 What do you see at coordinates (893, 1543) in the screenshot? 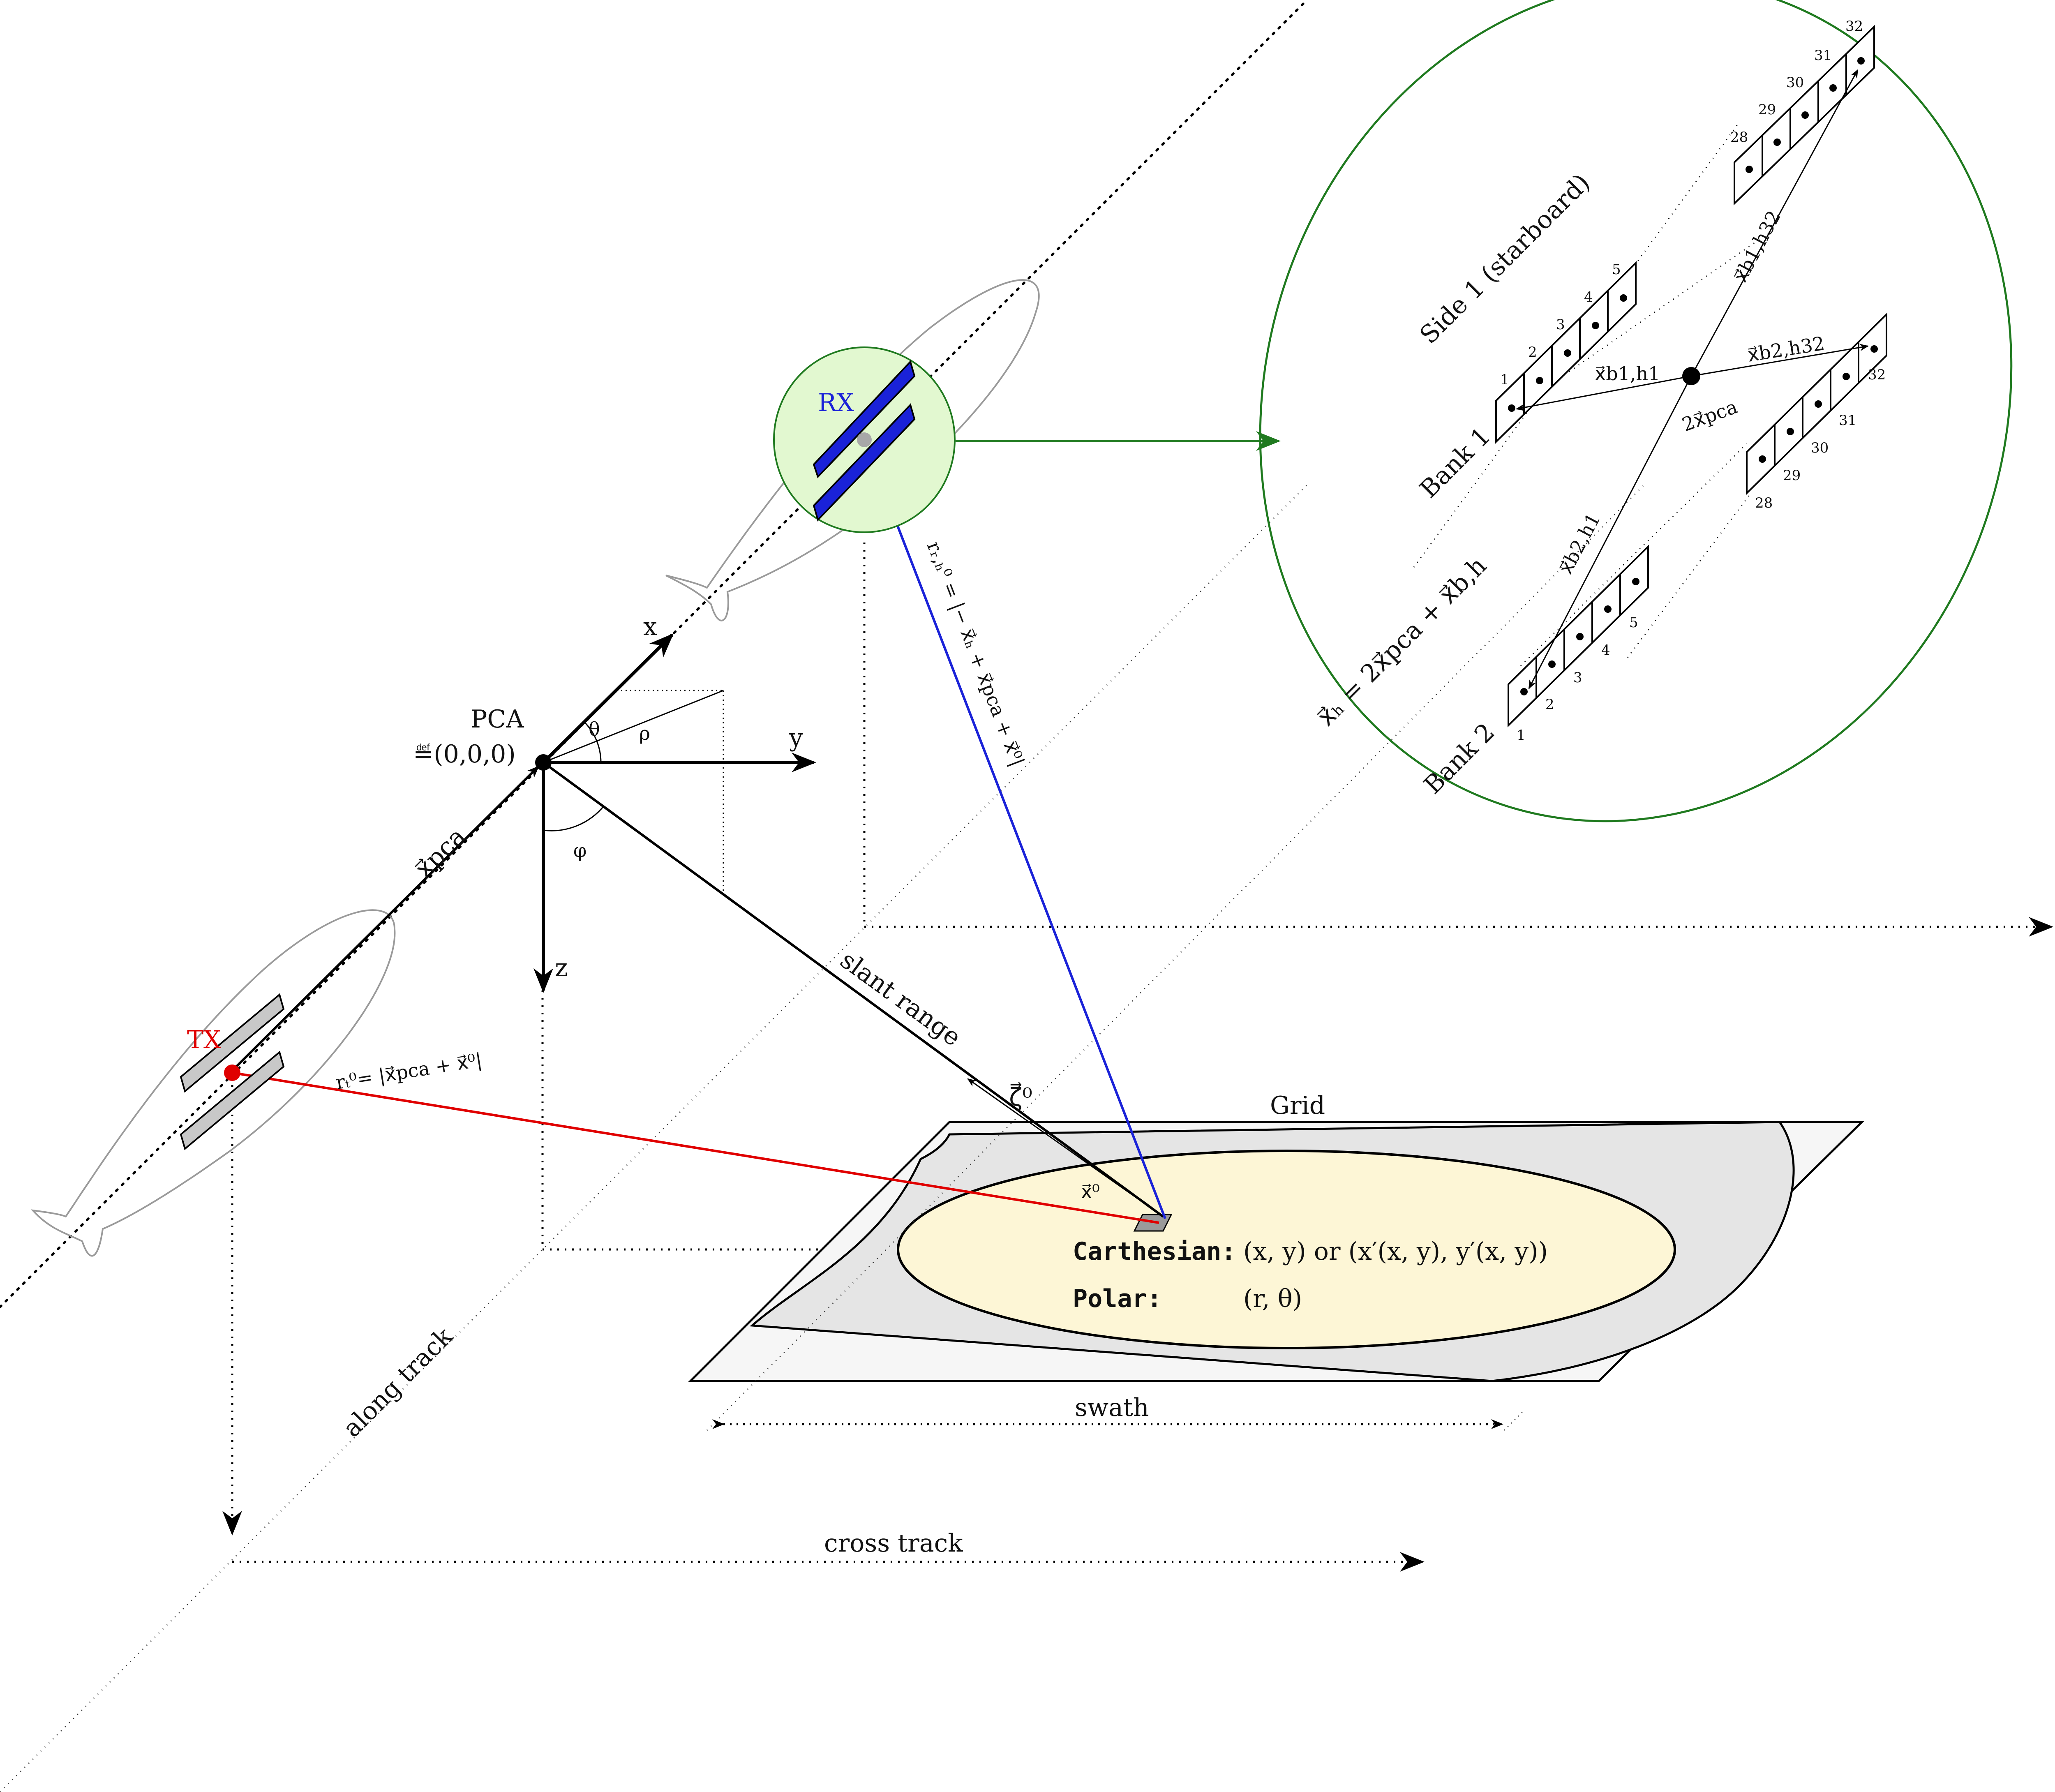
I see `cross-track-label: cross track` at bounding box center [893, 1543].